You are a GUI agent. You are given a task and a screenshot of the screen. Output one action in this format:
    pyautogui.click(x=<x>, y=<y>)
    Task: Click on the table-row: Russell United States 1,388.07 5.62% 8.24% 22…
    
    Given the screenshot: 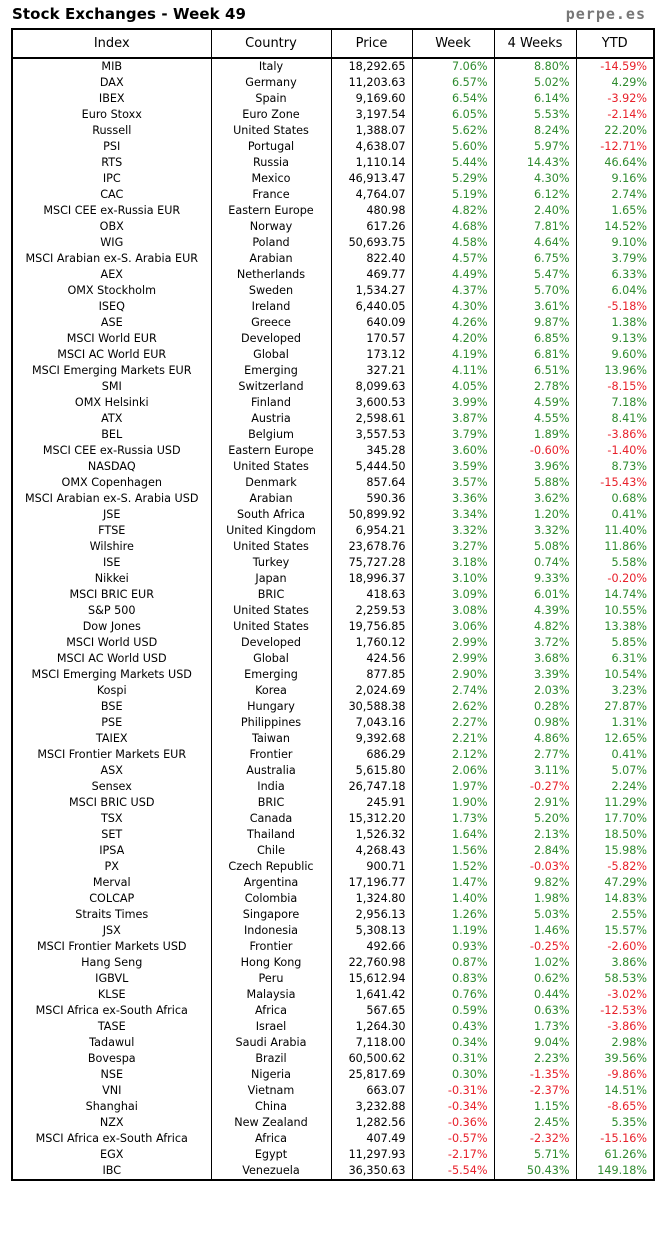 What is the action you would take?
    pyautogui.click(x=333, y=131)
    